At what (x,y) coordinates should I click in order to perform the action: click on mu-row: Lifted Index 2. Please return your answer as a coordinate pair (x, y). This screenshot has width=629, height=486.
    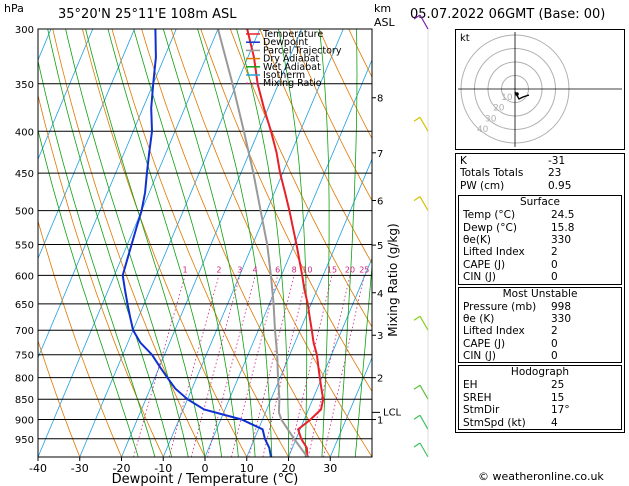
    Looking at the image, I should click on (540, 331).